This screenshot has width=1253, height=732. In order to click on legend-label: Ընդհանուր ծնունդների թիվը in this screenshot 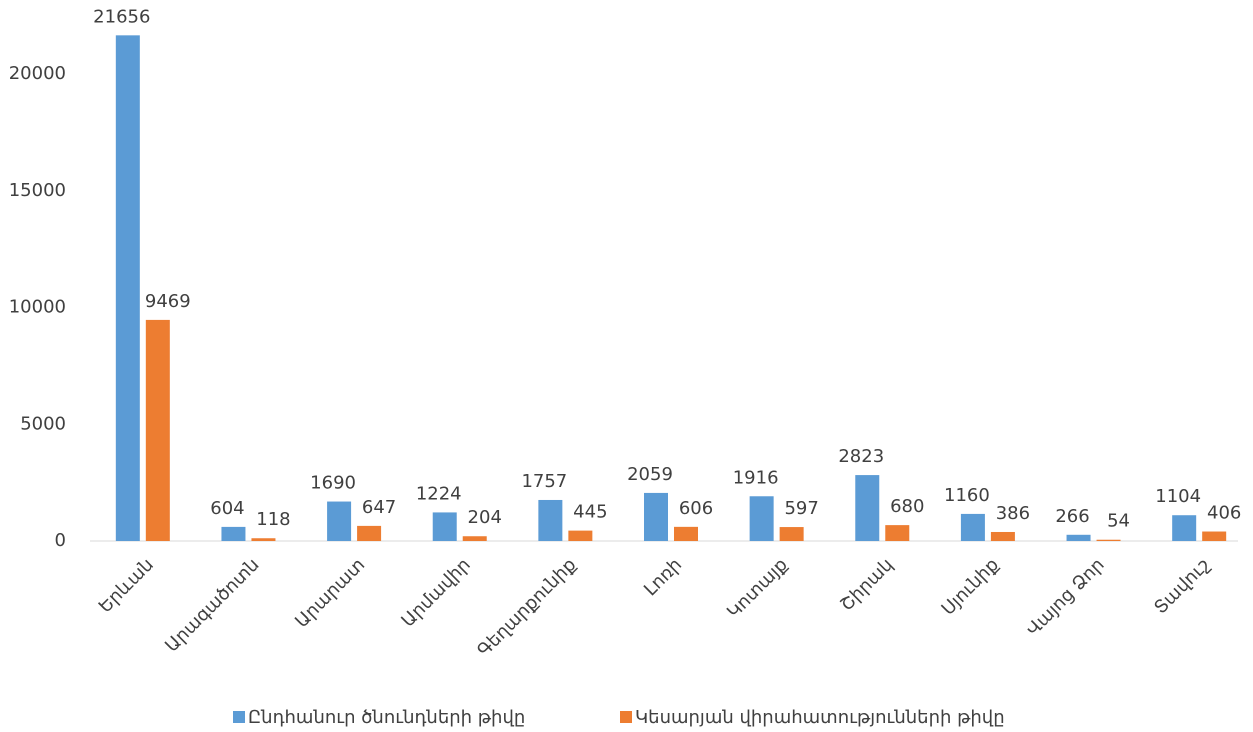, I will do `click(386, 717)`.